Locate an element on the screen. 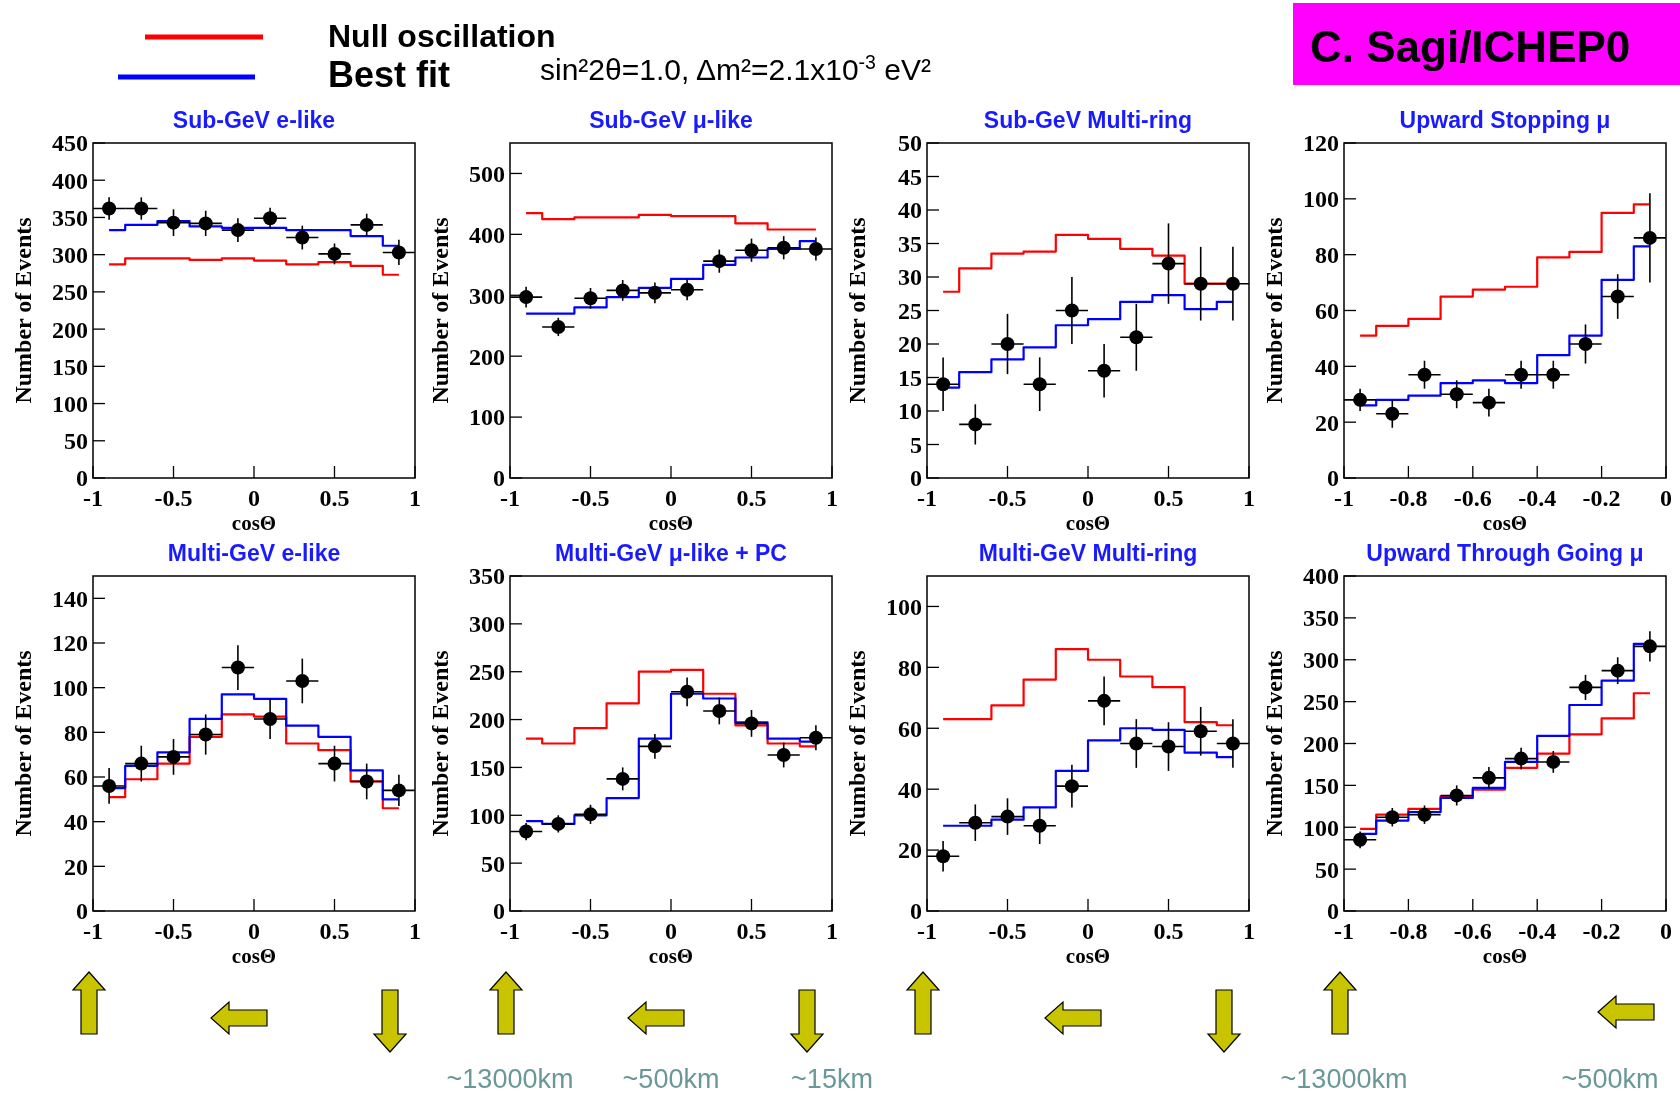 This screenshot has width=1680, height=1102. x-tick-label: -0.4 is located at coordinates (1537, 931).